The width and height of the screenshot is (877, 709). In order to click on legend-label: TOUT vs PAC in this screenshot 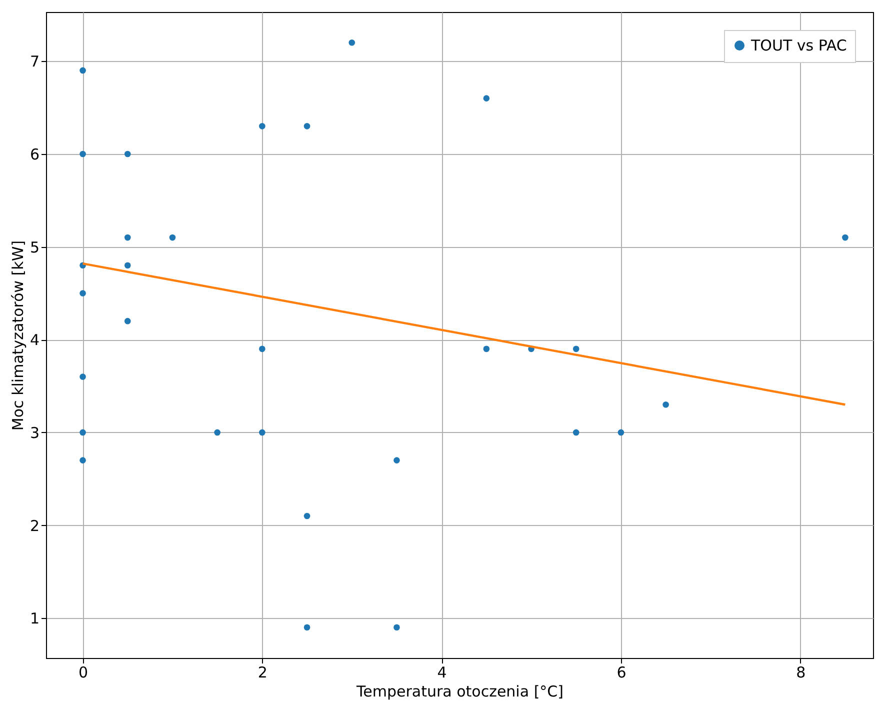, I will do `click(798, 45)`.